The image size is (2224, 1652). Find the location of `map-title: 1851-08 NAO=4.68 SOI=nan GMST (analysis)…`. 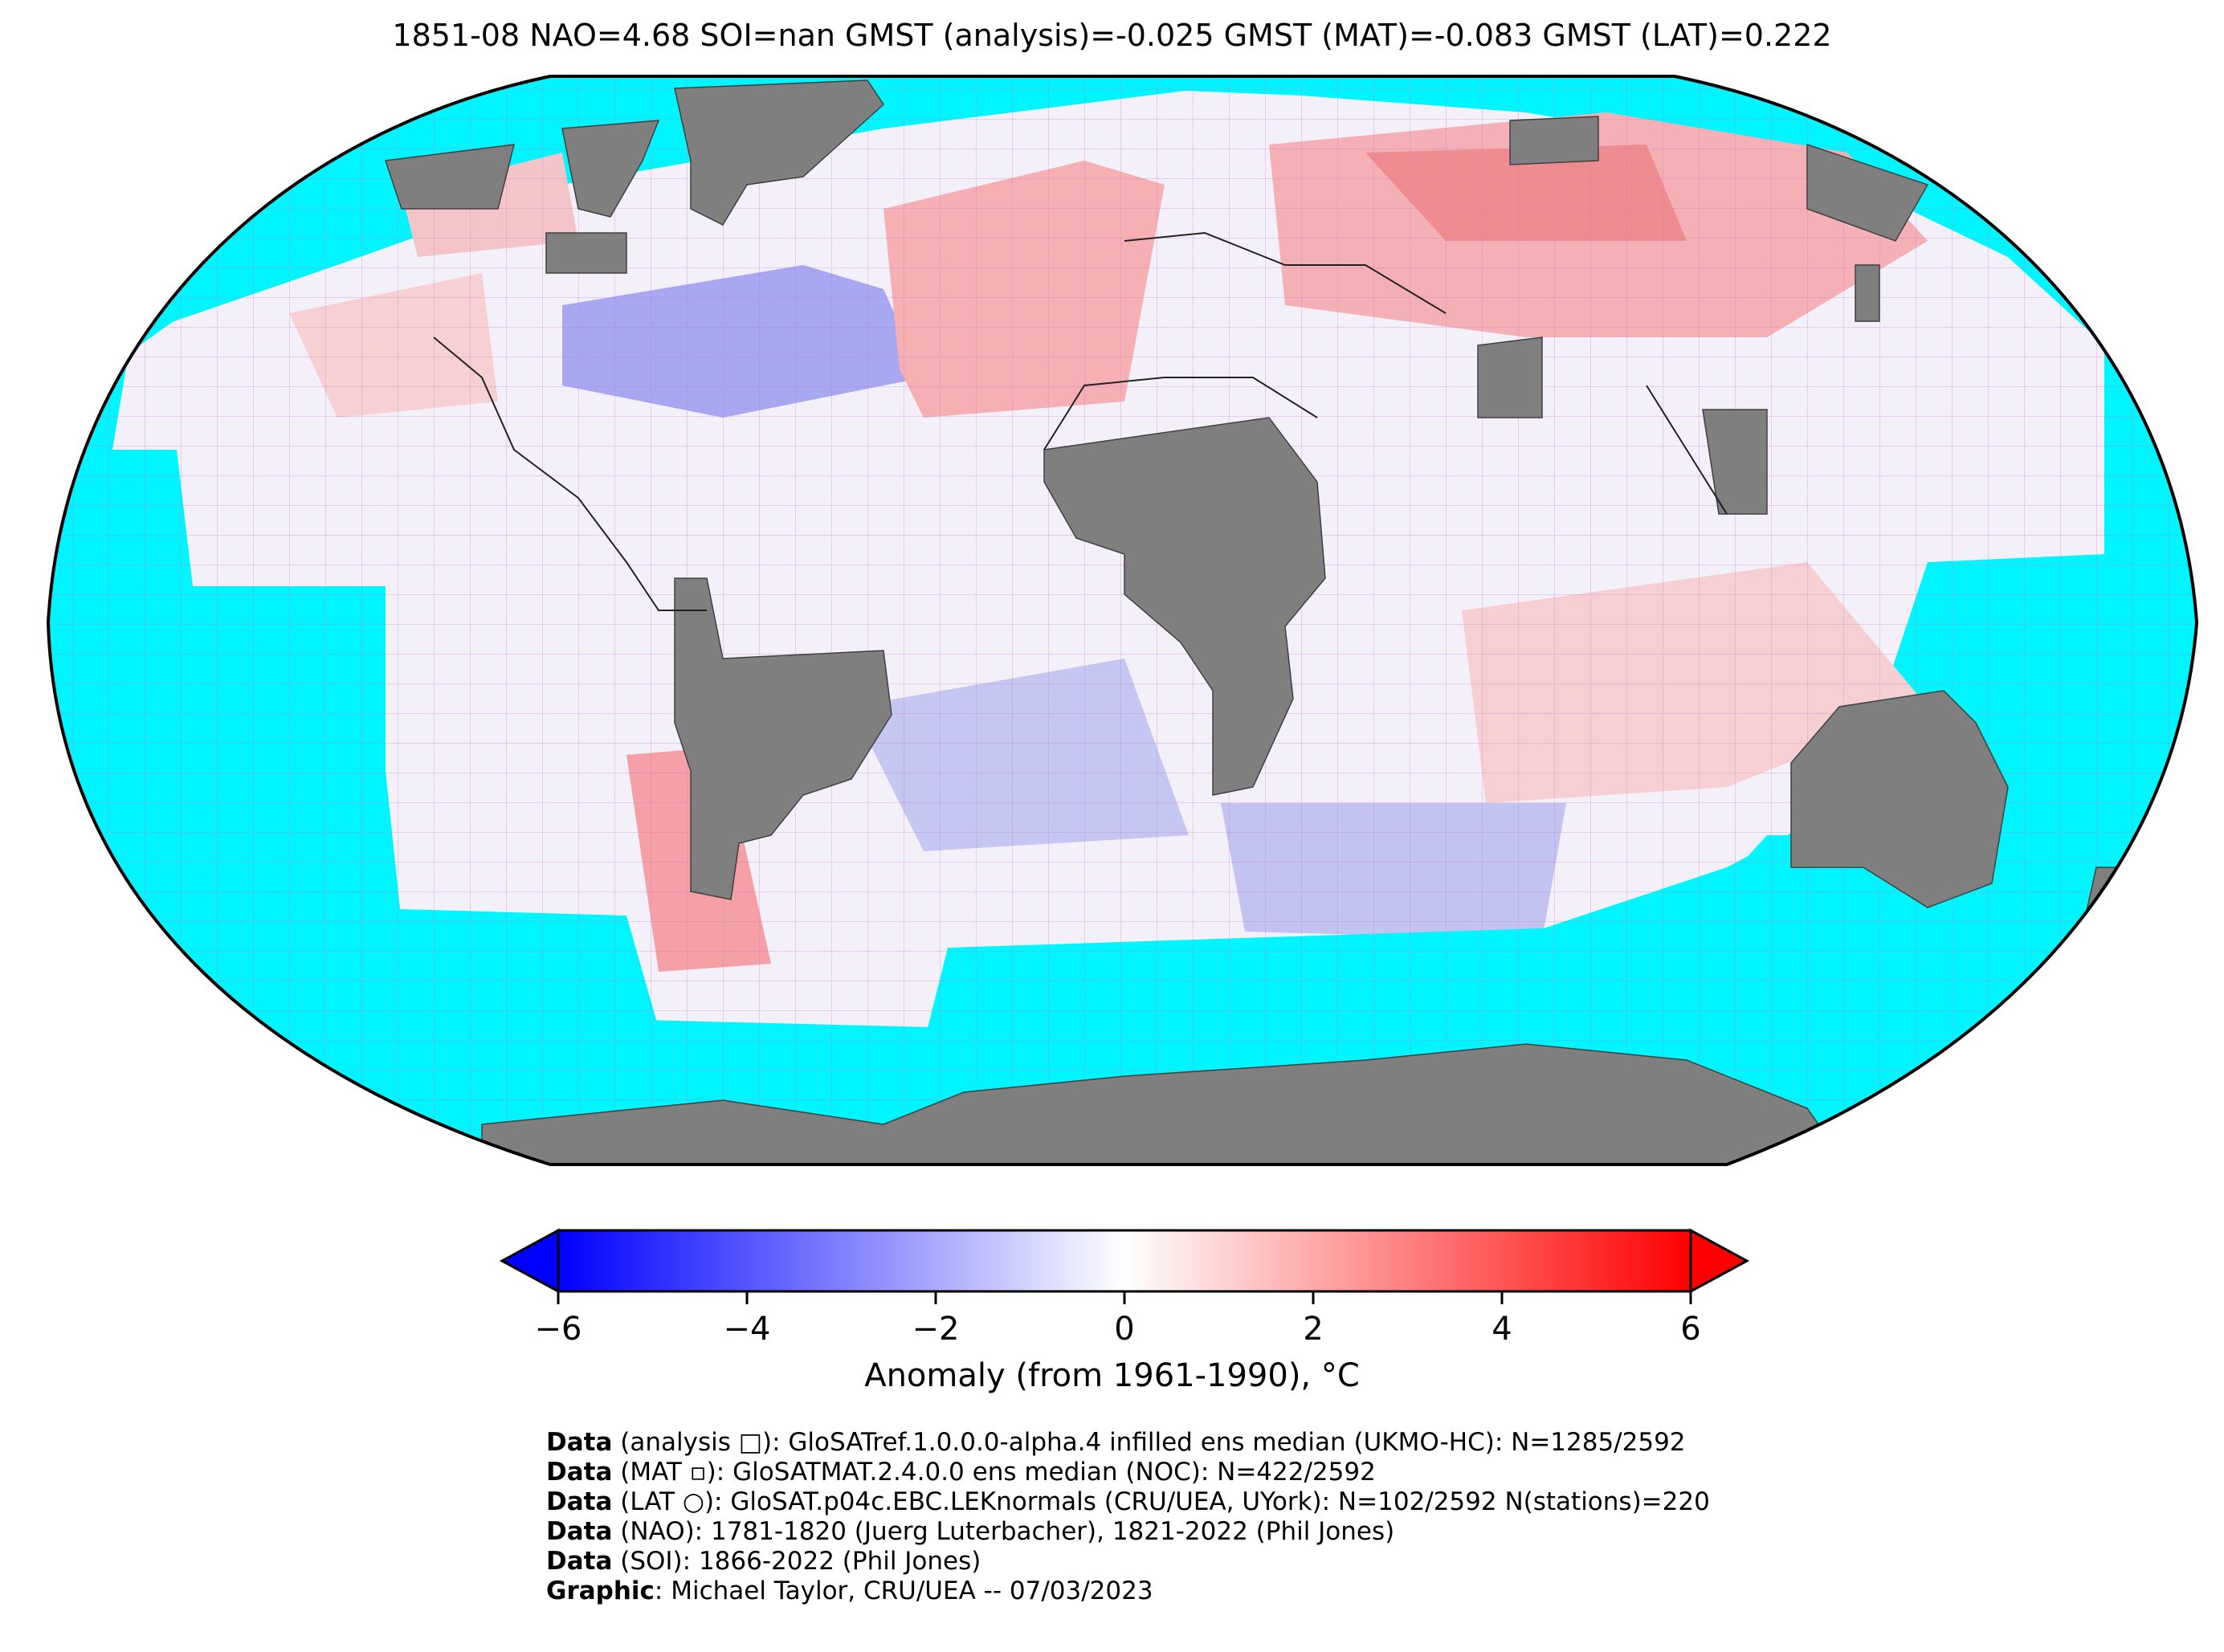

map-title: 1851-08 NAO=4.68 SOI=nan GMST (analysis)… is located at coordinates (1112, 35).